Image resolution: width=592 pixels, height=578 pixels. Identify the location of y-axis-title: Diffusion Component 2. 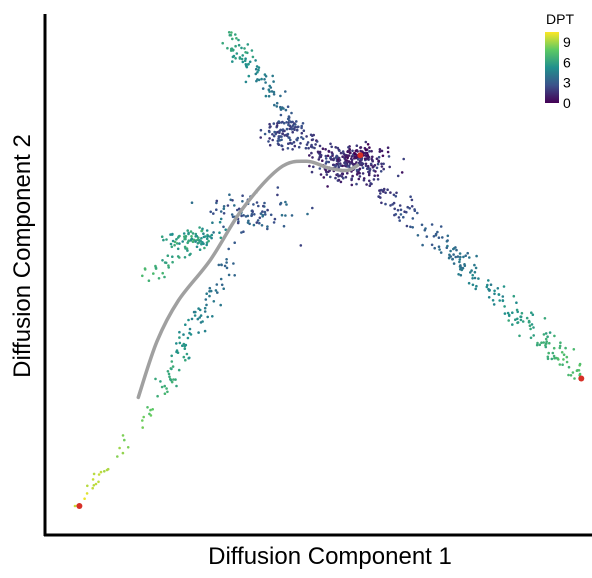
(22, 256).